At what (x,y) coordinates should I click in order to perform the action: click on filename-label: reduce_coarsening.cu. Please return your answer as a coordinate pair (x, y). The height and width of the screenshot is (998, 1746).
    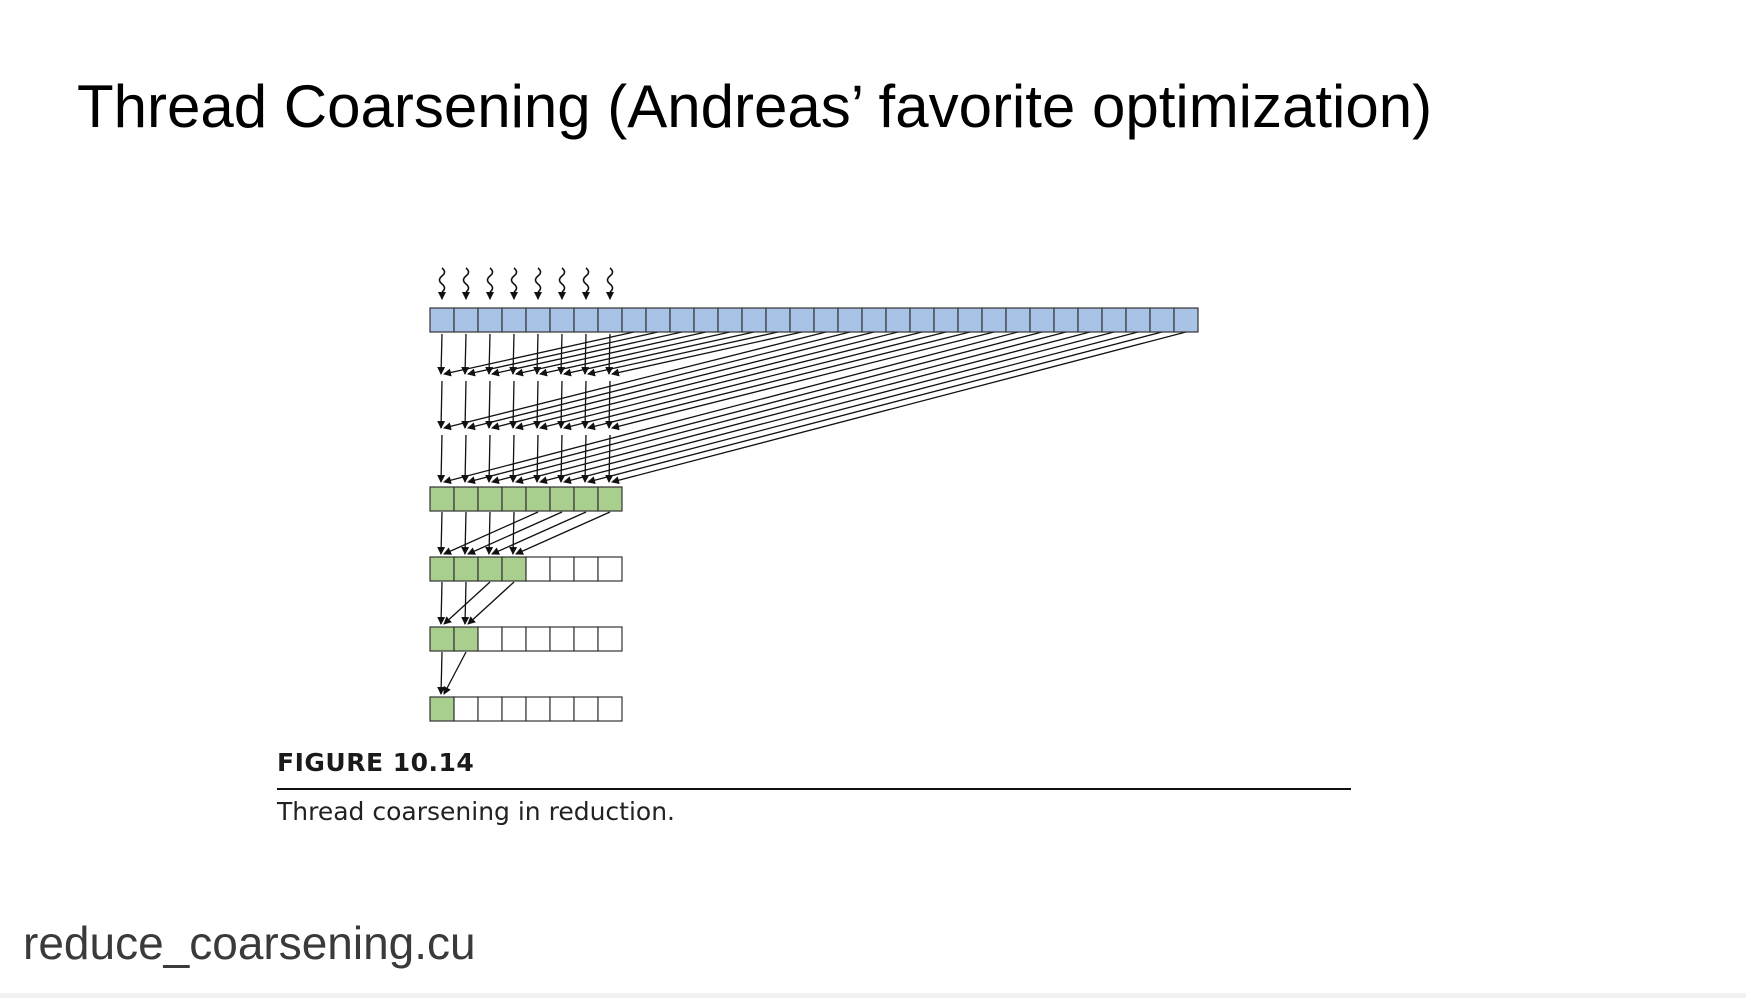
    Looking at the image, I should click on (249, 943).